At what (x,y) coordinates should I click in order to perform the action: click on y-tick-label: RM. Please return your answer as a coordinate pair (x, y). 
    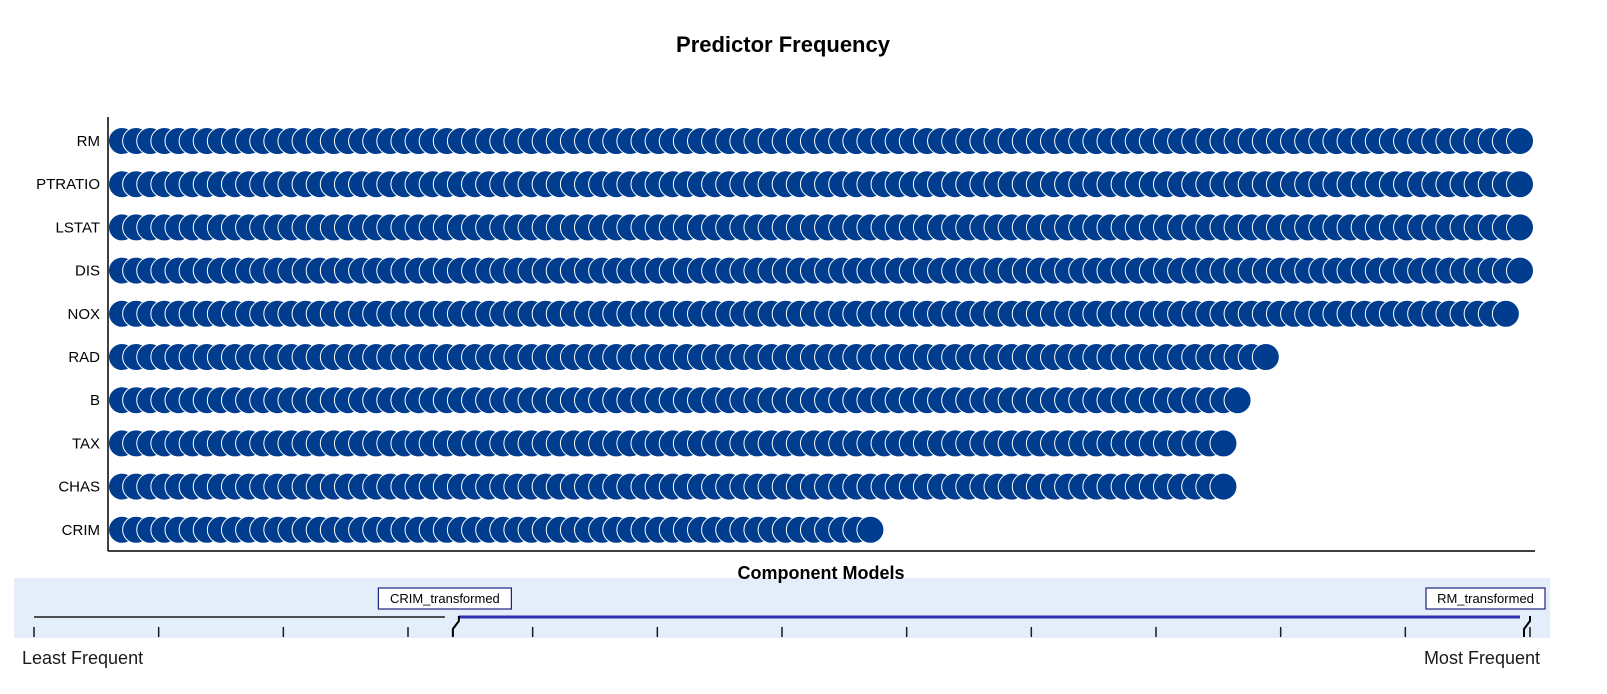
    Looking at the image, I should click on (88, 141).